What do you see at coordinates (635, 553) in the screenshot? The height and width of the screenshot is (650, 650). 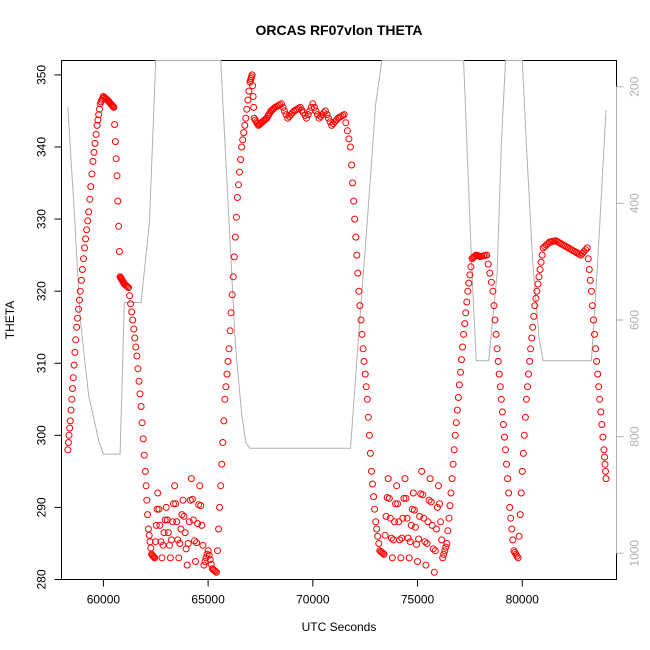 I see `y2-tick-label: 1000` at bounding box center [635, 553].